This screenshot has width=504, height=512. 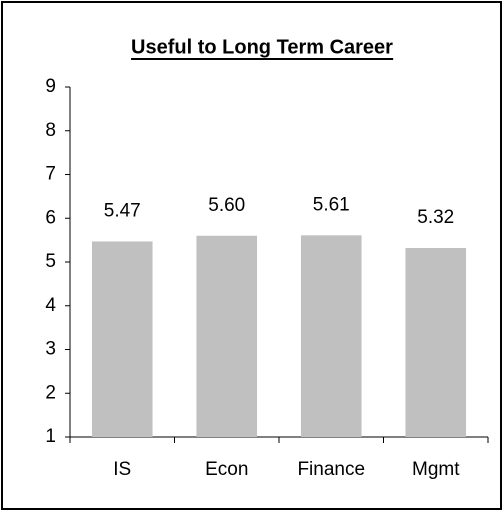 I want to click on x-tick-label: Econ, so click(x=226, y=469).